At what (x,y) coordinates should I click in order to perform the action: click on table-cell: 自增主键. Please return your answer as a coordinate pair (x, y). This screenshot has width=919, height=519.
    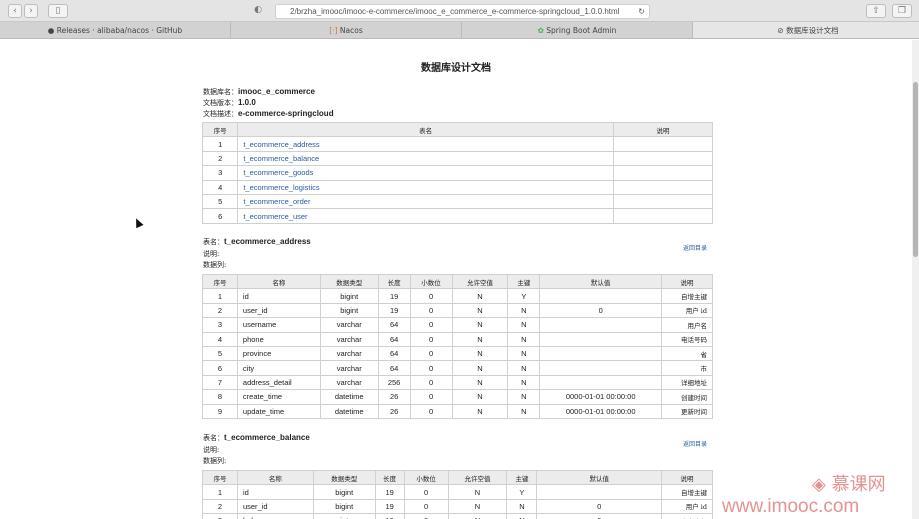
    Looking at the image, I should click on (687, 492).